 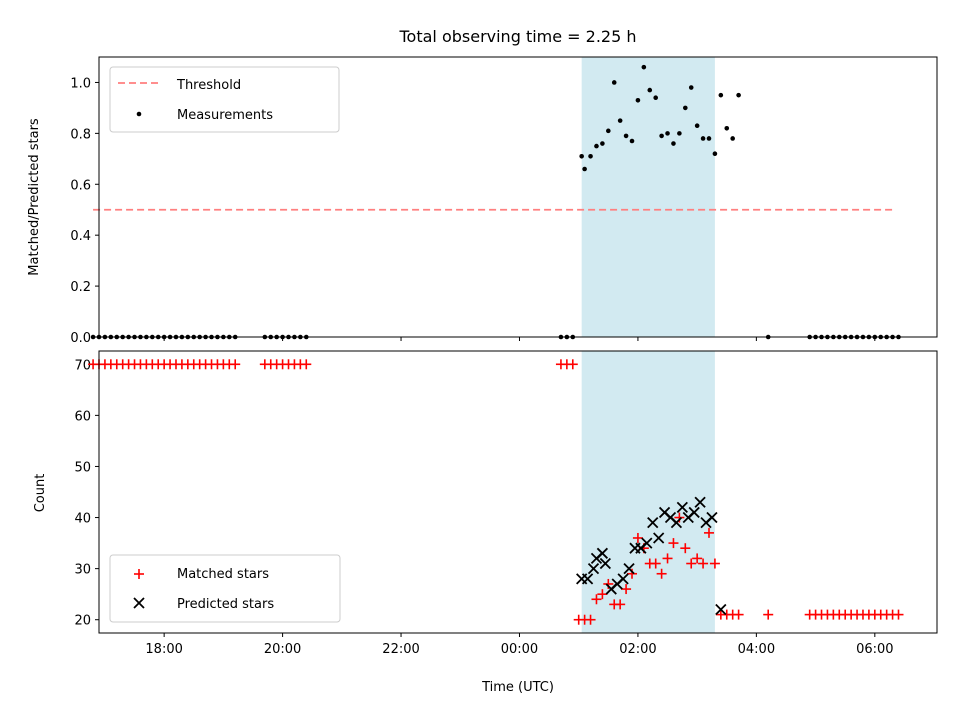 What do you see at coordinates (400, 649) in the screenshot?
I see `bottom-x-tick-label: 22:00` at bounding box center [400, 649].